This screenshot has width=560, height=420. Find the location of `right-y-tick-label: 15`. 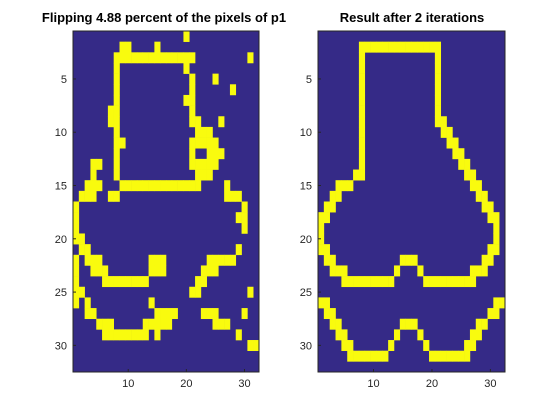

right-y-tick-label: 15 is located at coordinates (306, 187).